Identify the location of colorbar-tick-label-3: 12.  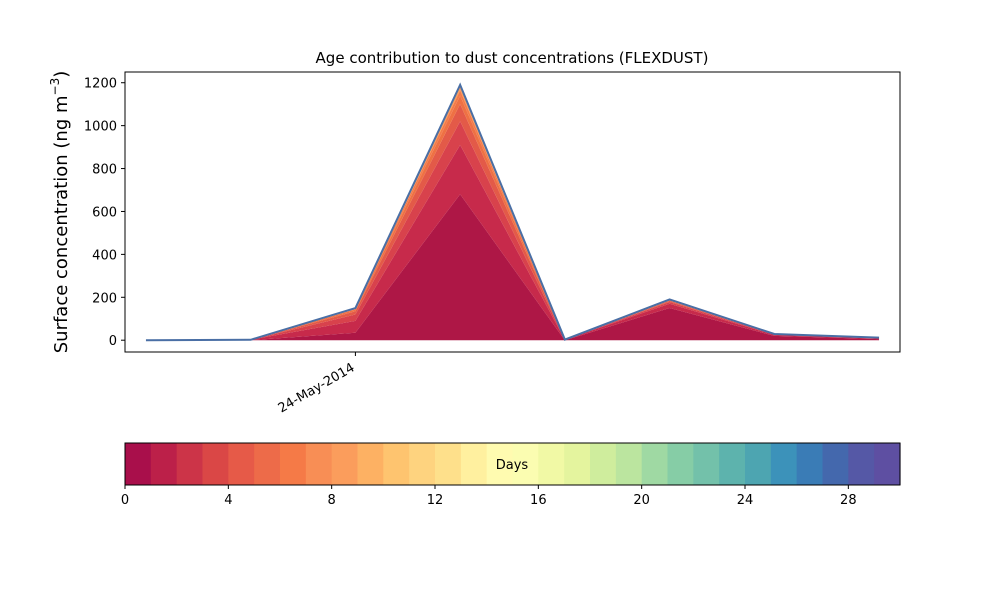
(435, 500).